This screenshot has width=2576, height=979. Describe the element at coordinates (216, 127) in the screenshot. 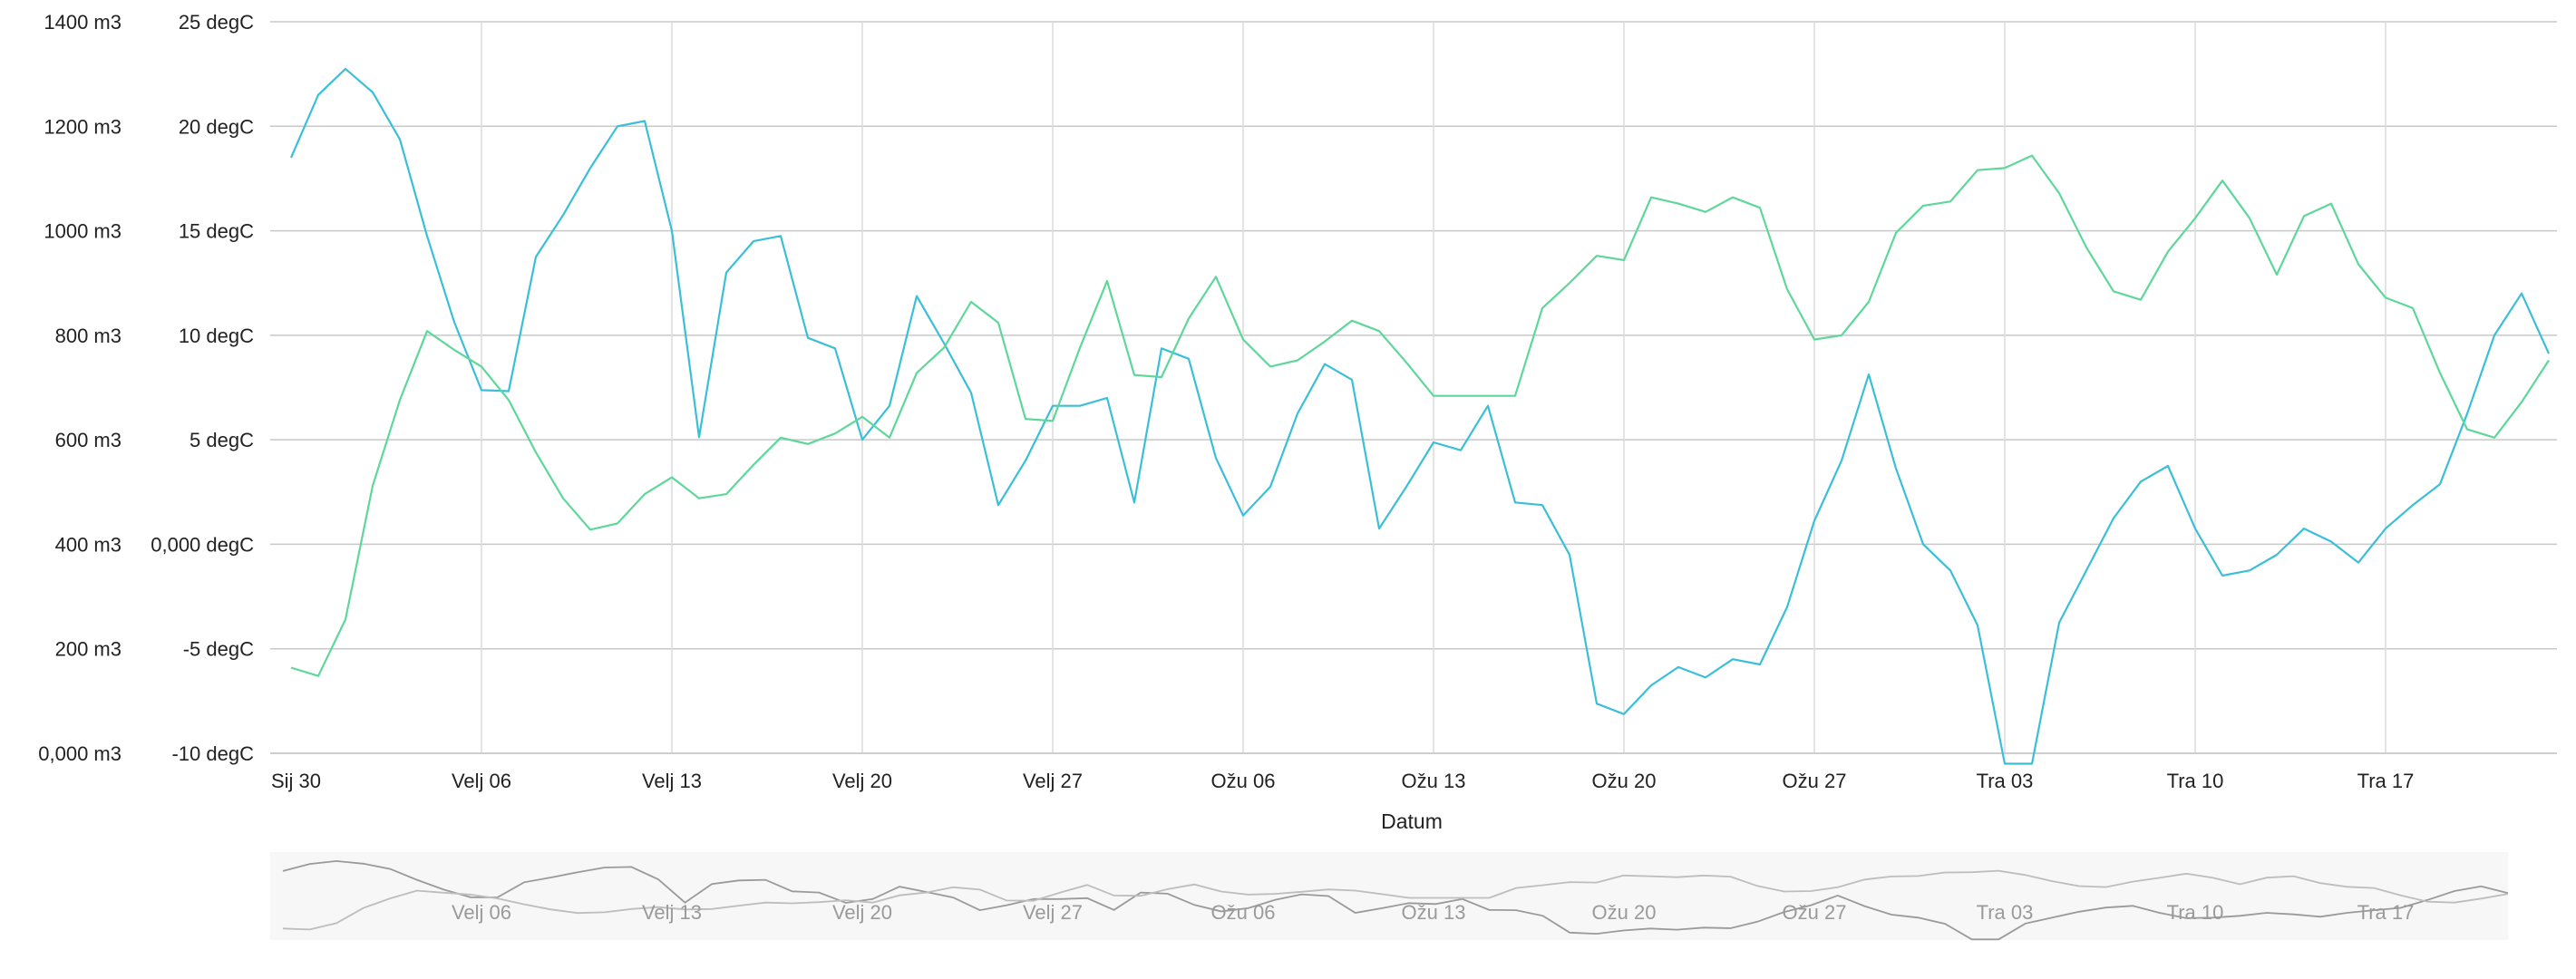

I see `y-right-tick-label: 20 degC` at that location.